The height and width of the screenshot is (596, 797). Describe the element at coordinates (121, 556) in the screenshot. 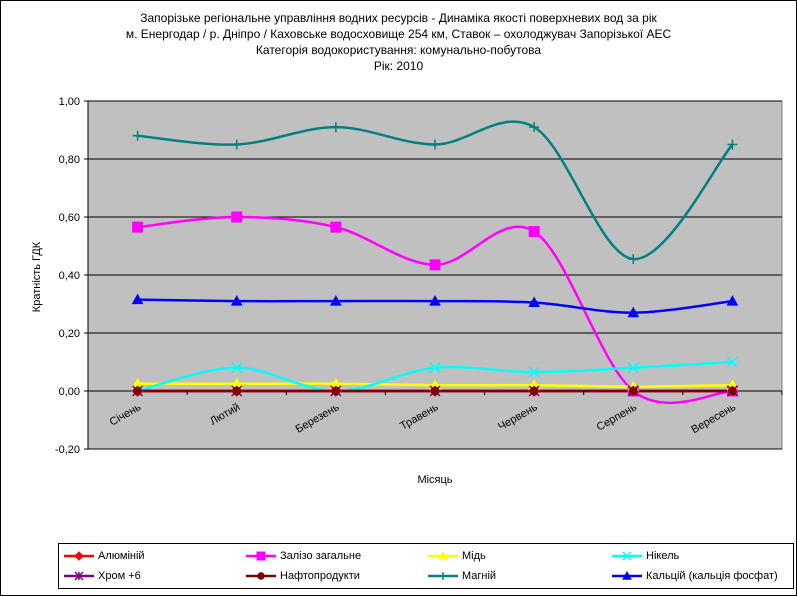

I see `legend-label: Алюміній` at that location.